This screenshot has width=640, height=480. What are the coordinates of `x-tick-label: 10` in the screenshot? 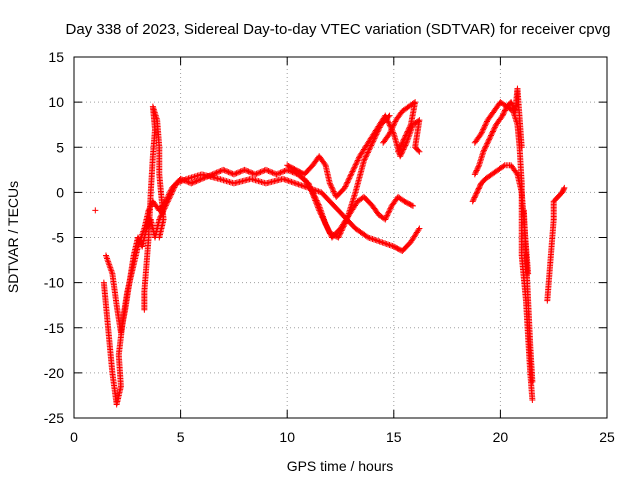 It's located at (287, 437).